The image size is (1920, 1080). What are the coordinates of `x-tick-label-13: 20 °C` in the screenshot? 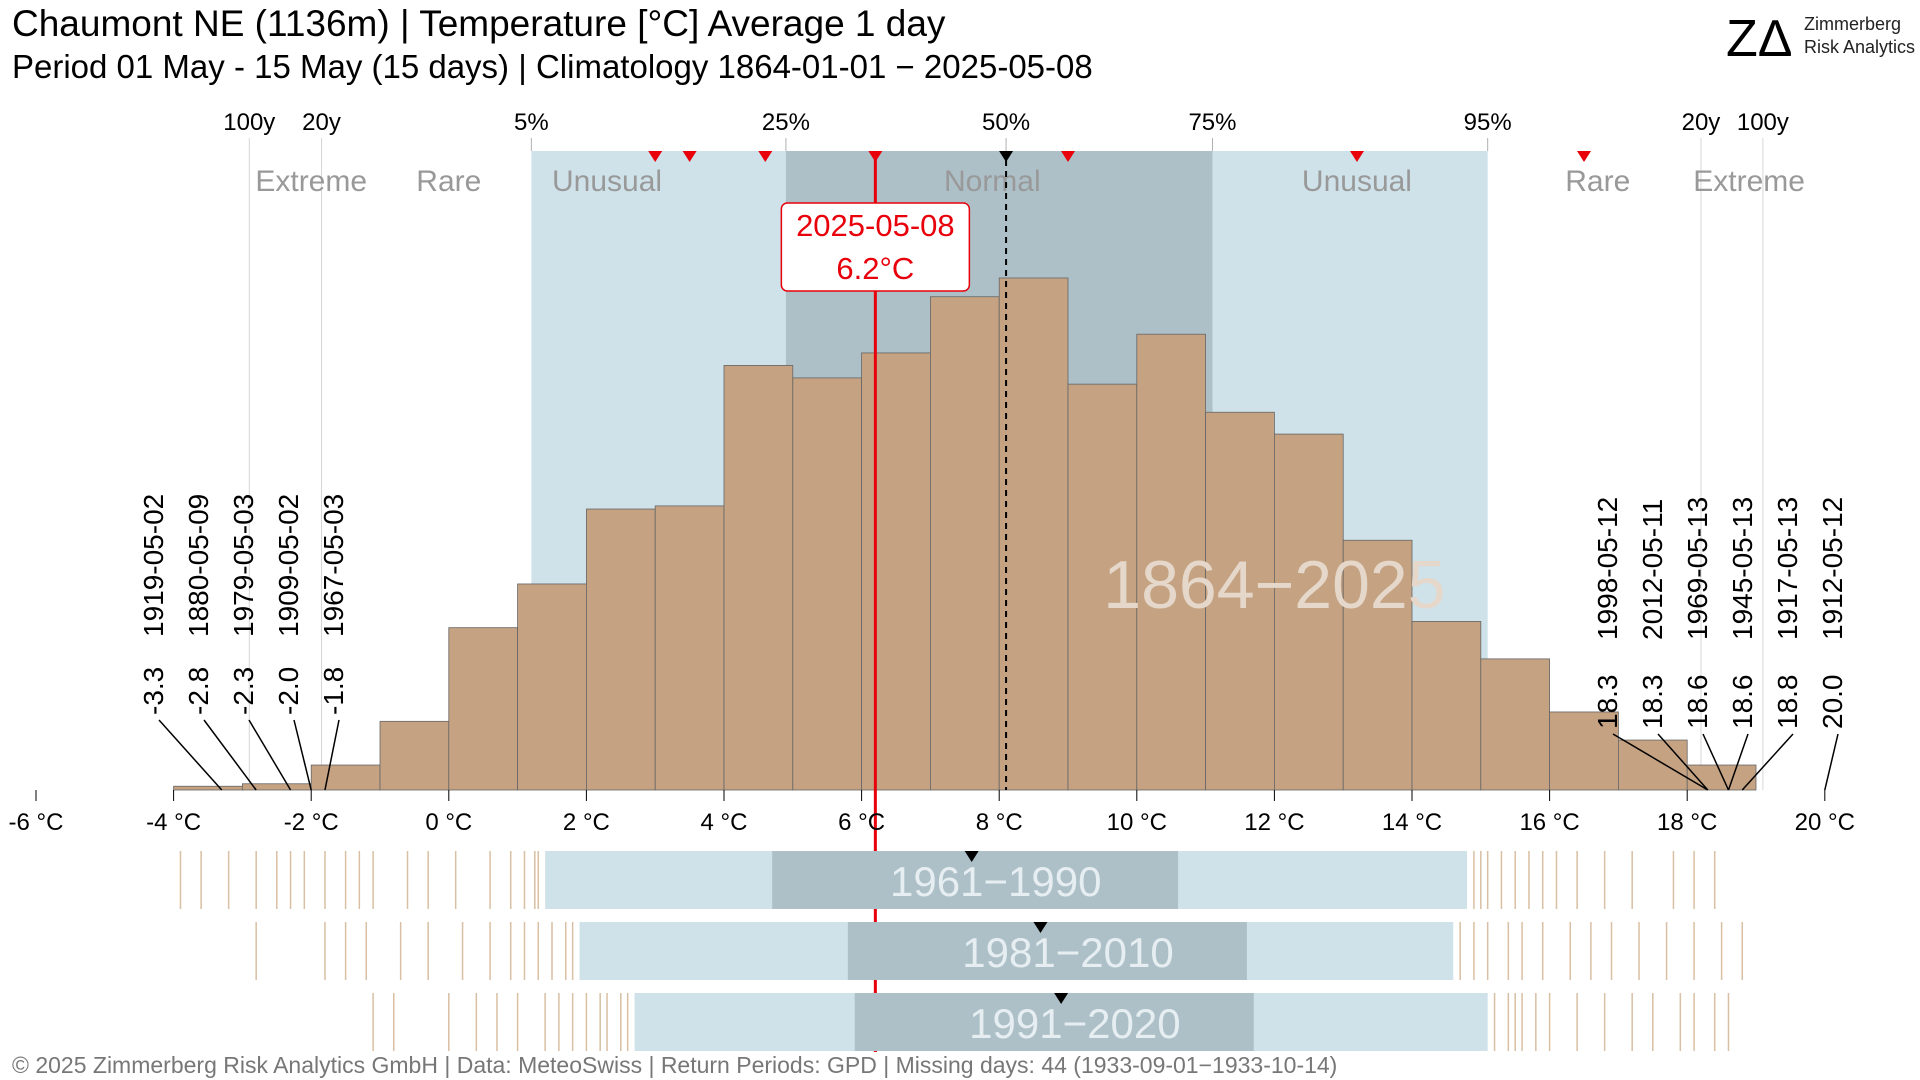 It's located at (1825, 822).